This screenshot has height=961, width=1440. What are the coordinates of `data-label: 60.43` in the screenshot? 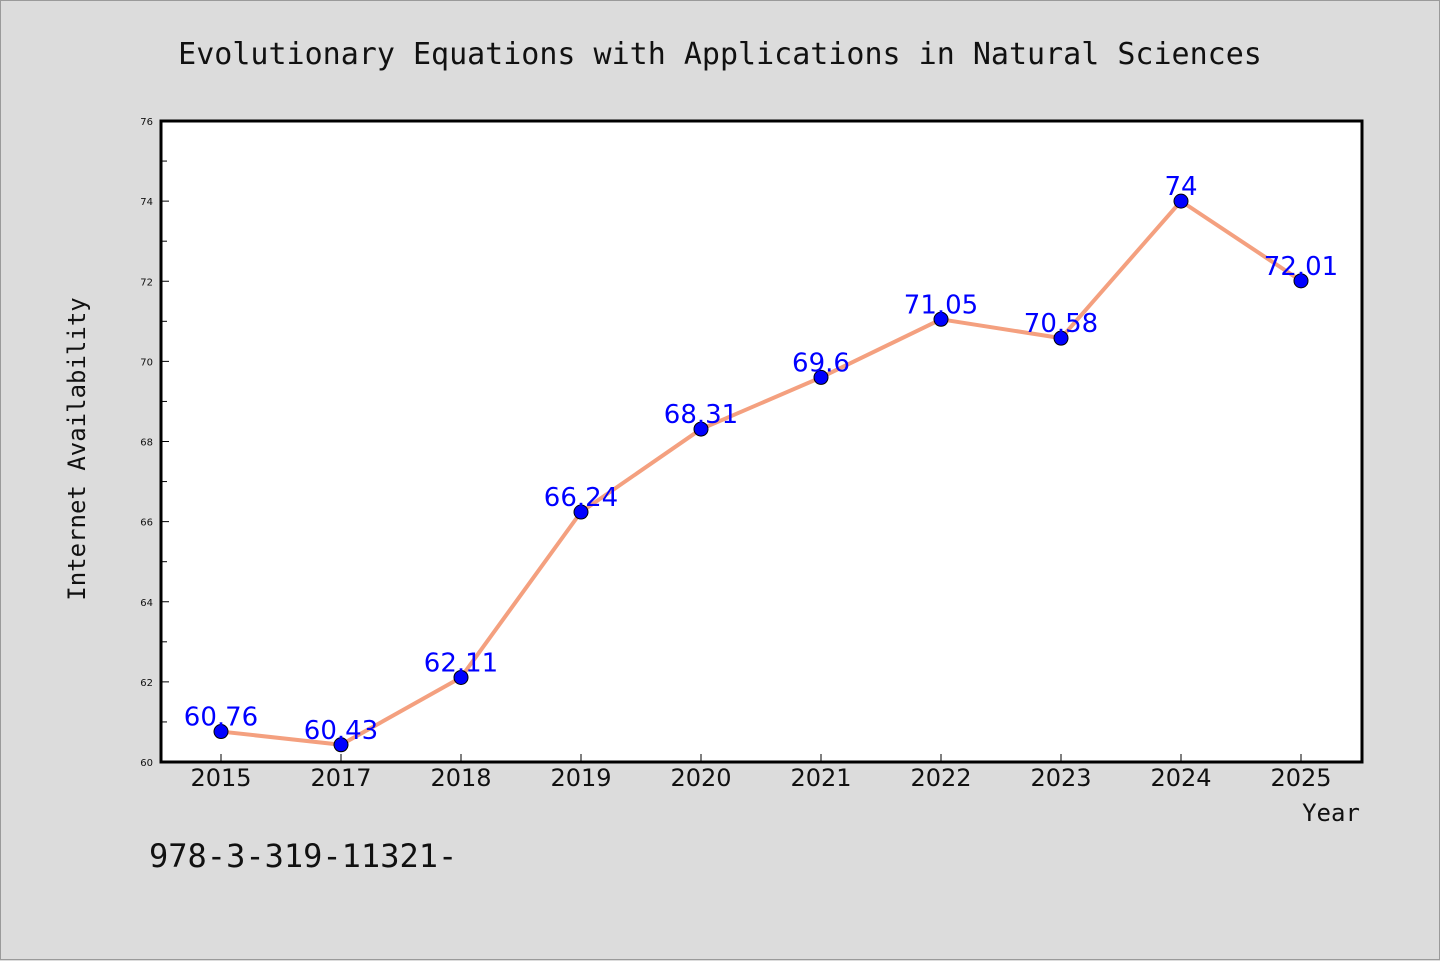 It's located at (341, 731).